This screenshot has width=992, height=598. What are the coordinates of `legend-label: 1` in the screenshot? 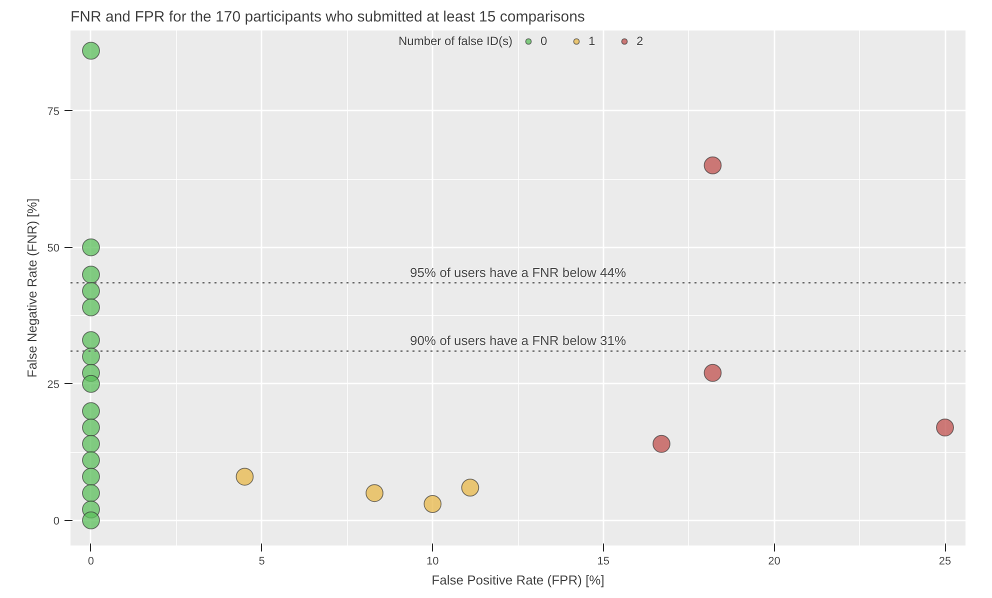 It's located at (592, 41).